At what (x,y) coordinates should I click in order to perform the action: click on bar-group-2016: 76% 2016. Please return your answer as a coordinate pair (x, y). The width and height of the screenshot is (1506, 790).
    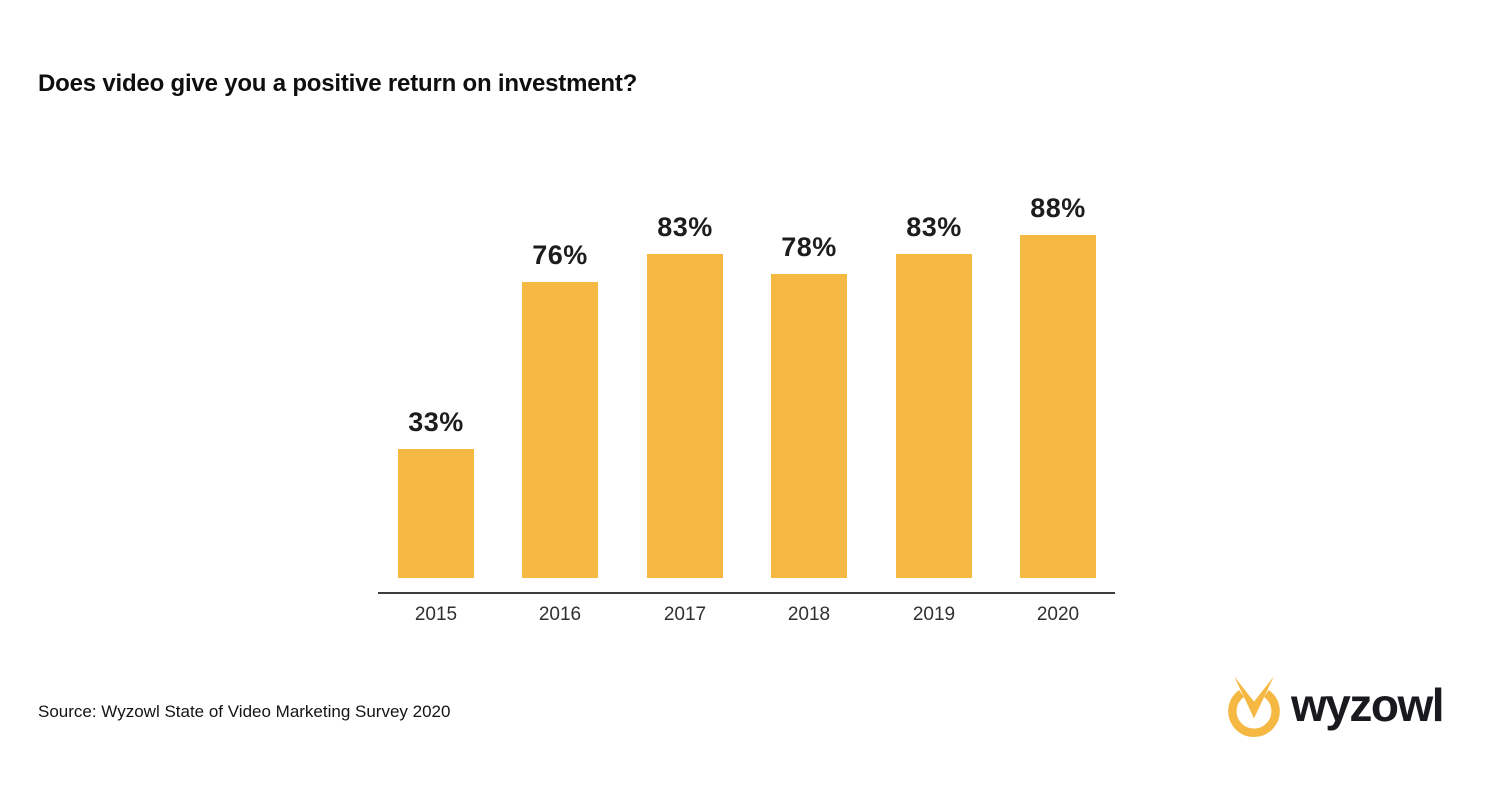
    Looking at the image, I should click on (560, 320).